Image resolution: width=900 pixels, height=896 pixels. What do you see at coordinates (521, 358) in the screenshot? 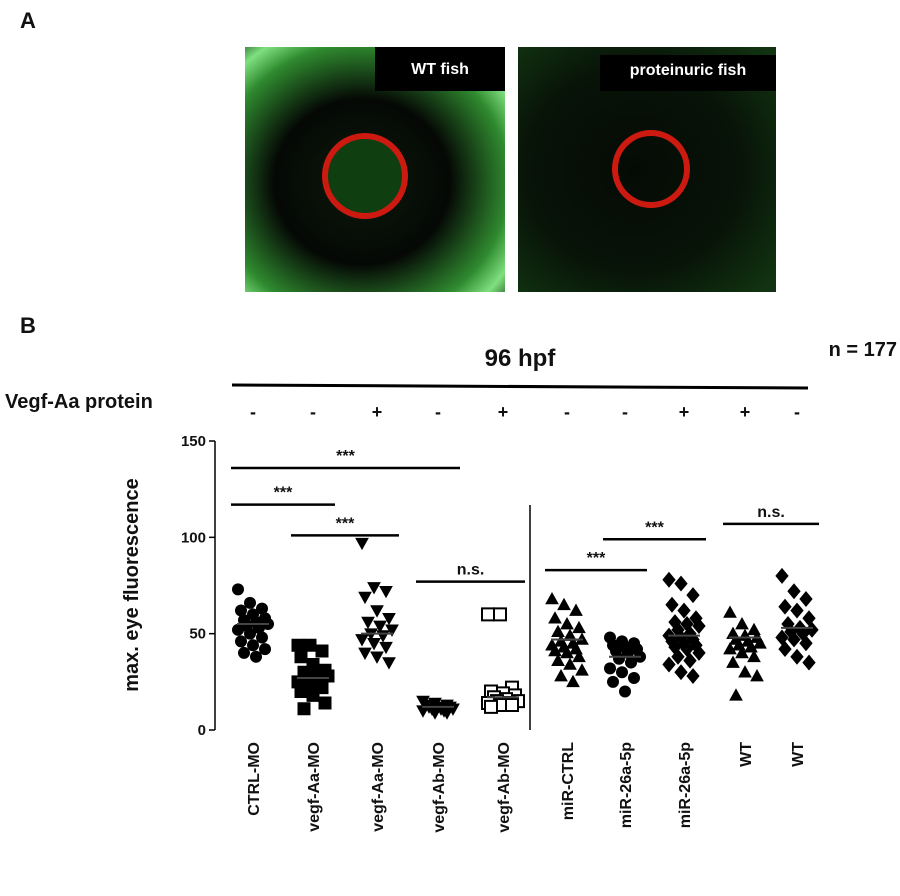
I see `header: 96 hpf` at bounding box center [521, 358].